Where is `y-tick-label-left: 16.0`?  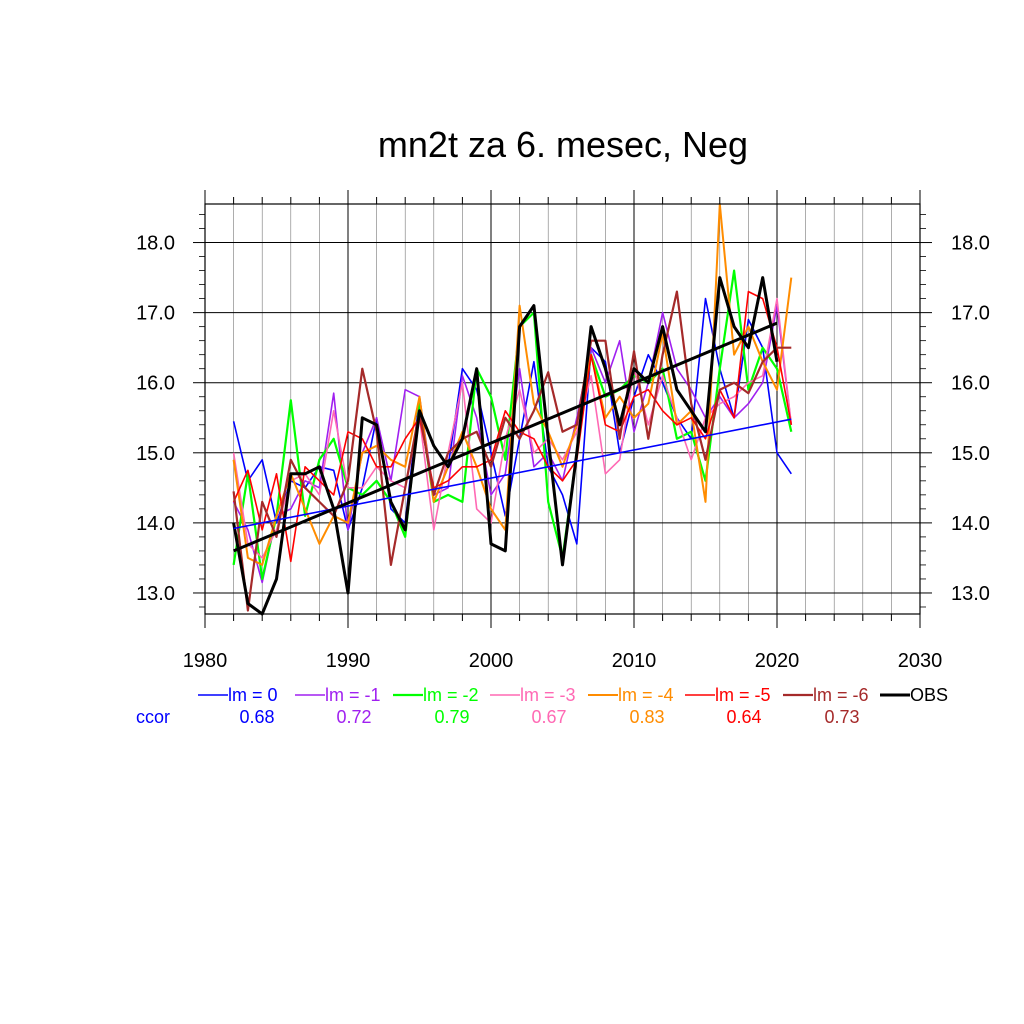 y-tick-label-left: 16.0 is located at coordinates (155, 384).